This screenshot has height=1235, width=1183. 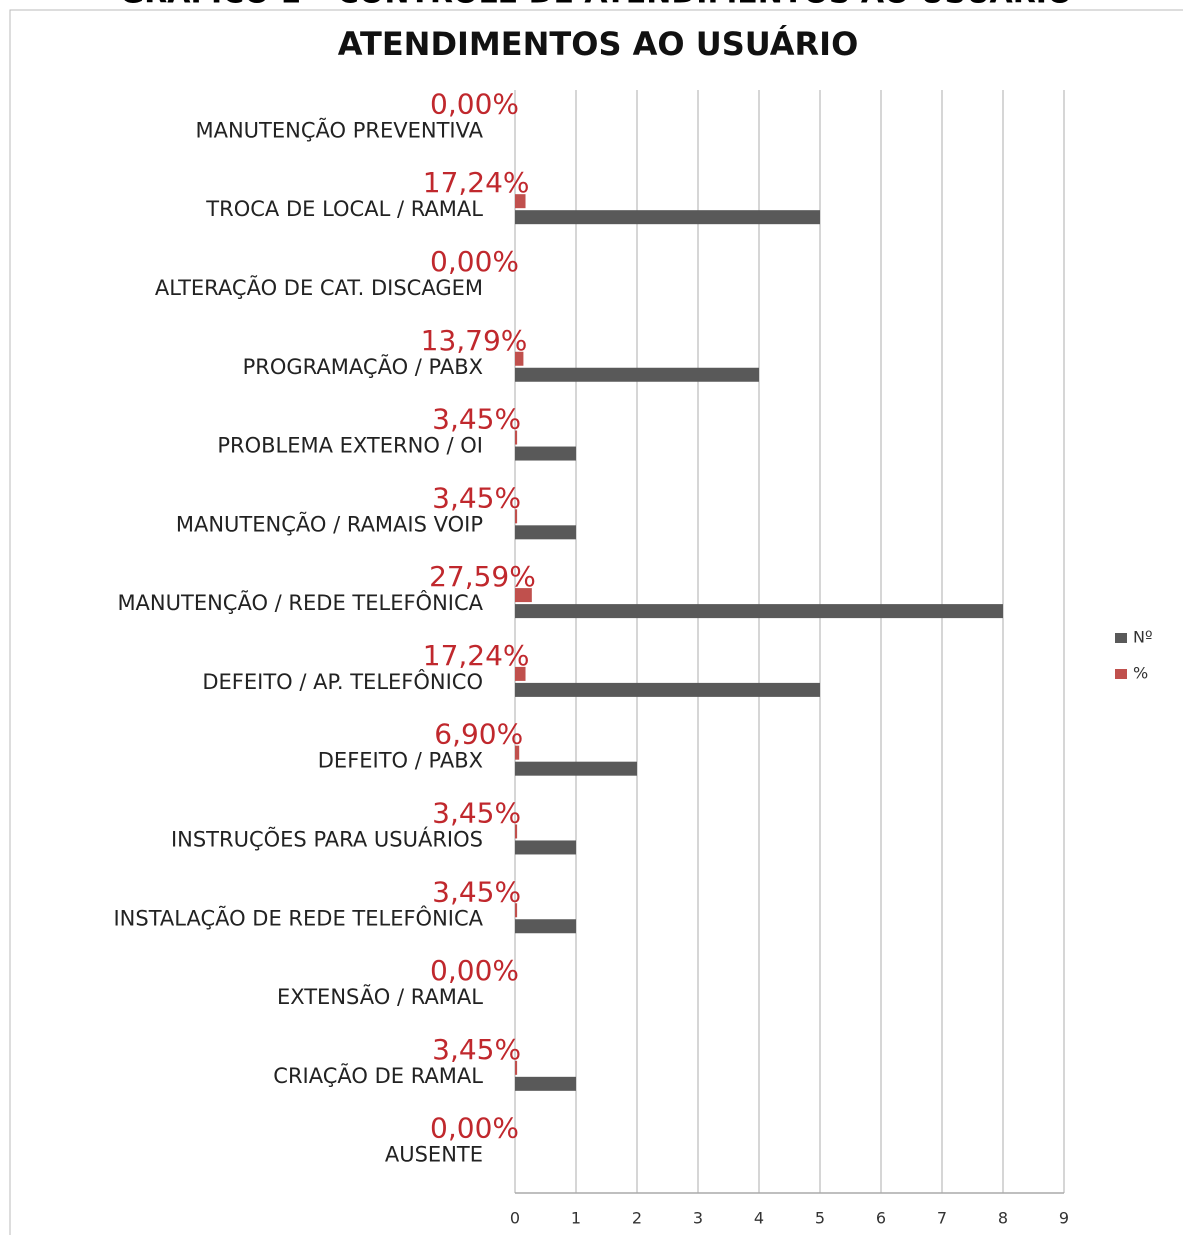 What do you see at coordinates (378, 1075) in the screenshot?
I see `y-tick-label: CRIAÇÃO DE RAMAL` at bounding box center [378, 1075].